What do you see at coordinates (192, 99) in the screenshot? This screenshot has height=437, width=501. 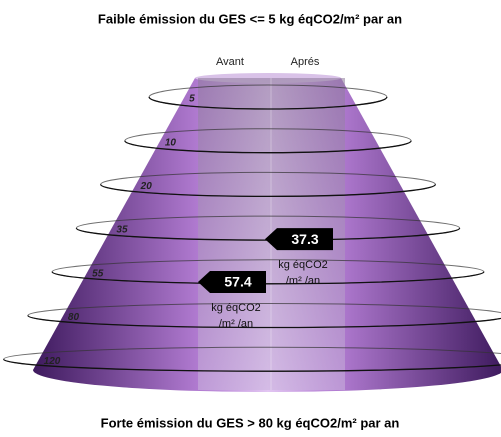 I see `ring-label: 5` at bounding box center [192, 99].